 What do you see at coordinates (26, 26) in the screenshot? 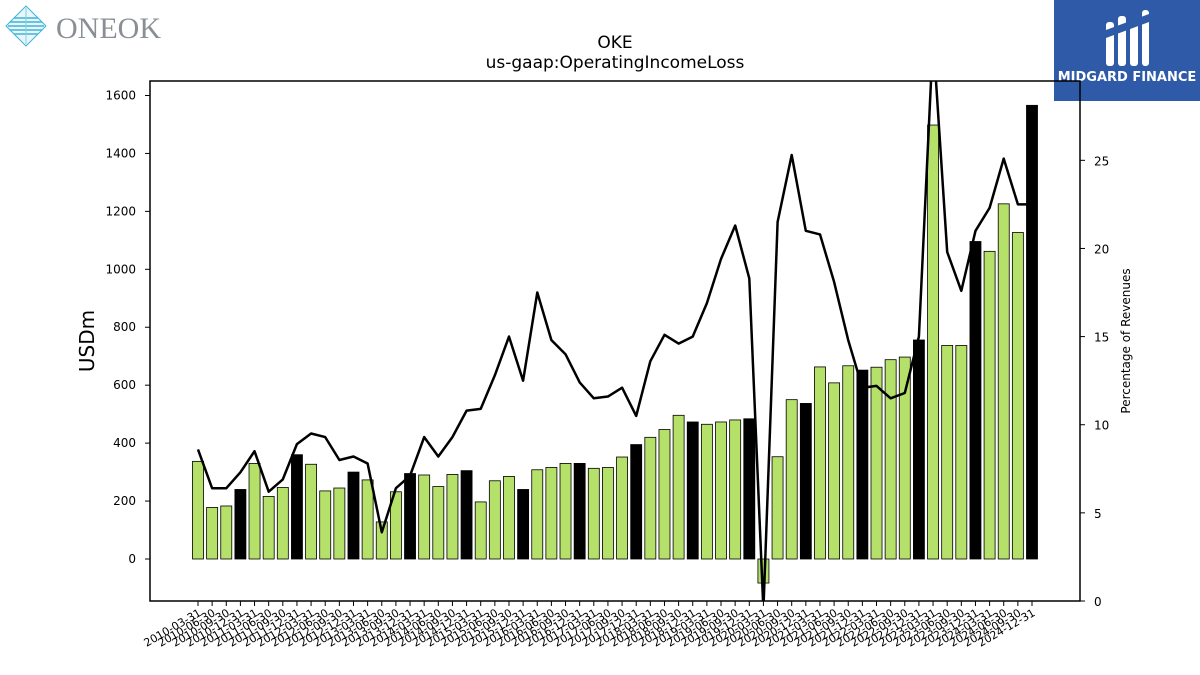
I see `oneok-diamond-icon` at bounding box center [26, 26].